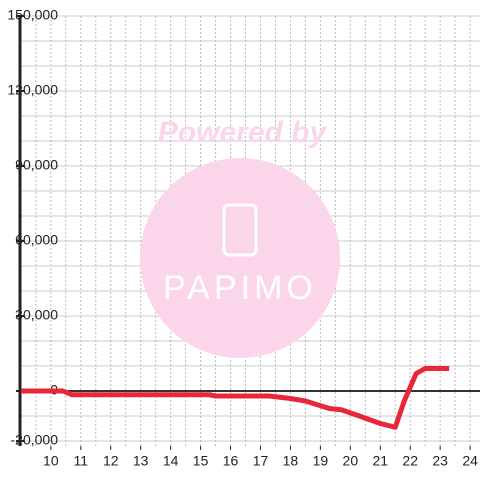 This screenshot has height=485, width=480. What do you see at coordinates (380, 461) in the screenshot?
I see `x-tick-label: 21` at bounding box center [380, 461].